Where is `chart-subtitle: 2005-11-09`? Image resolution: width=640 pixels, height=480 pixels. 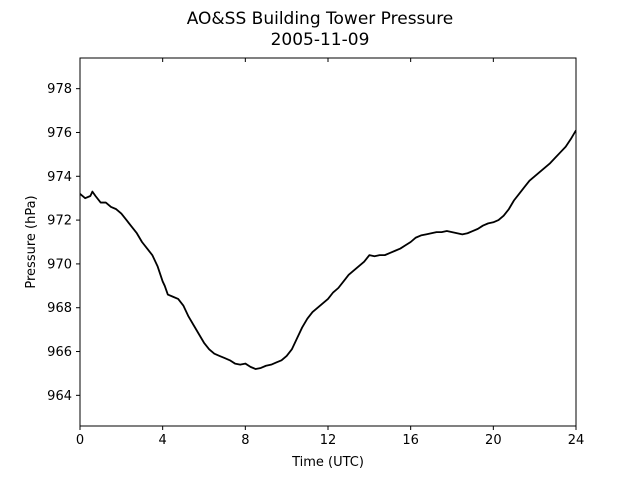 chart-subtitle: 2005-11-09 is located at coordinates (320, 40).